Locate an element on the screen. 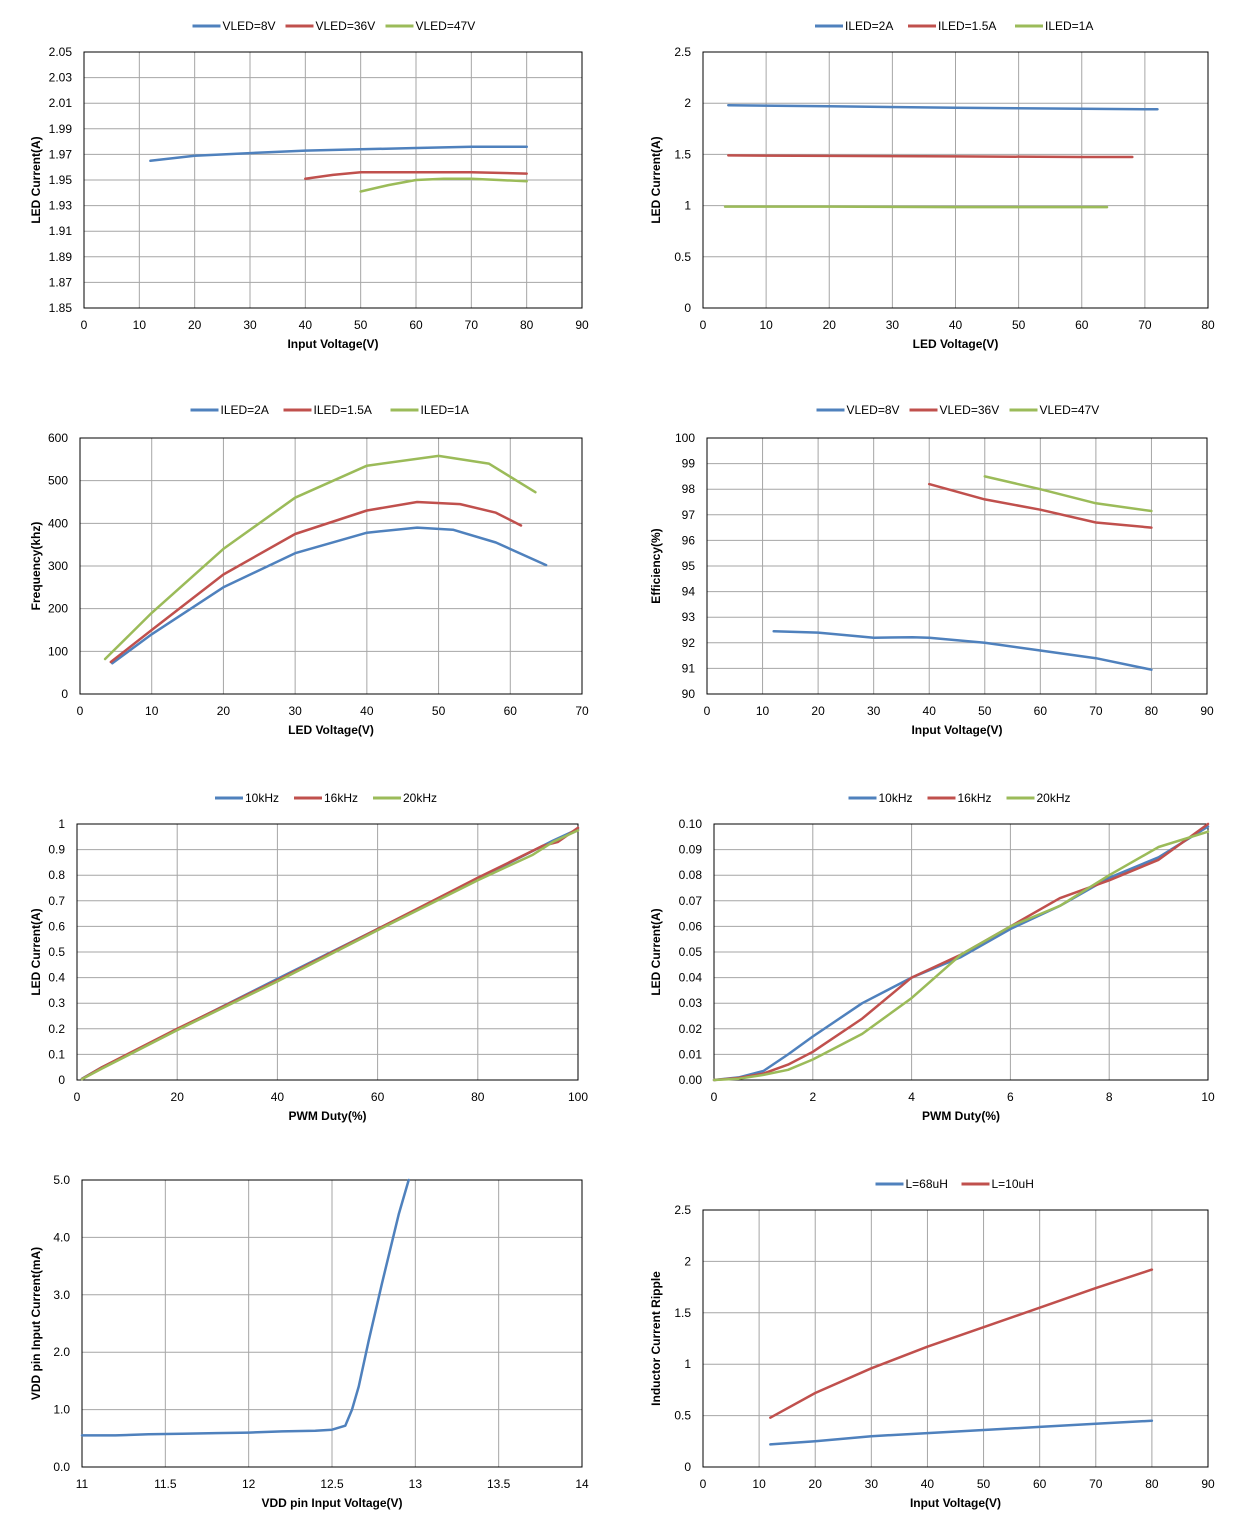  y-tick-label: 0.5 is located at coordinates (56, 952).